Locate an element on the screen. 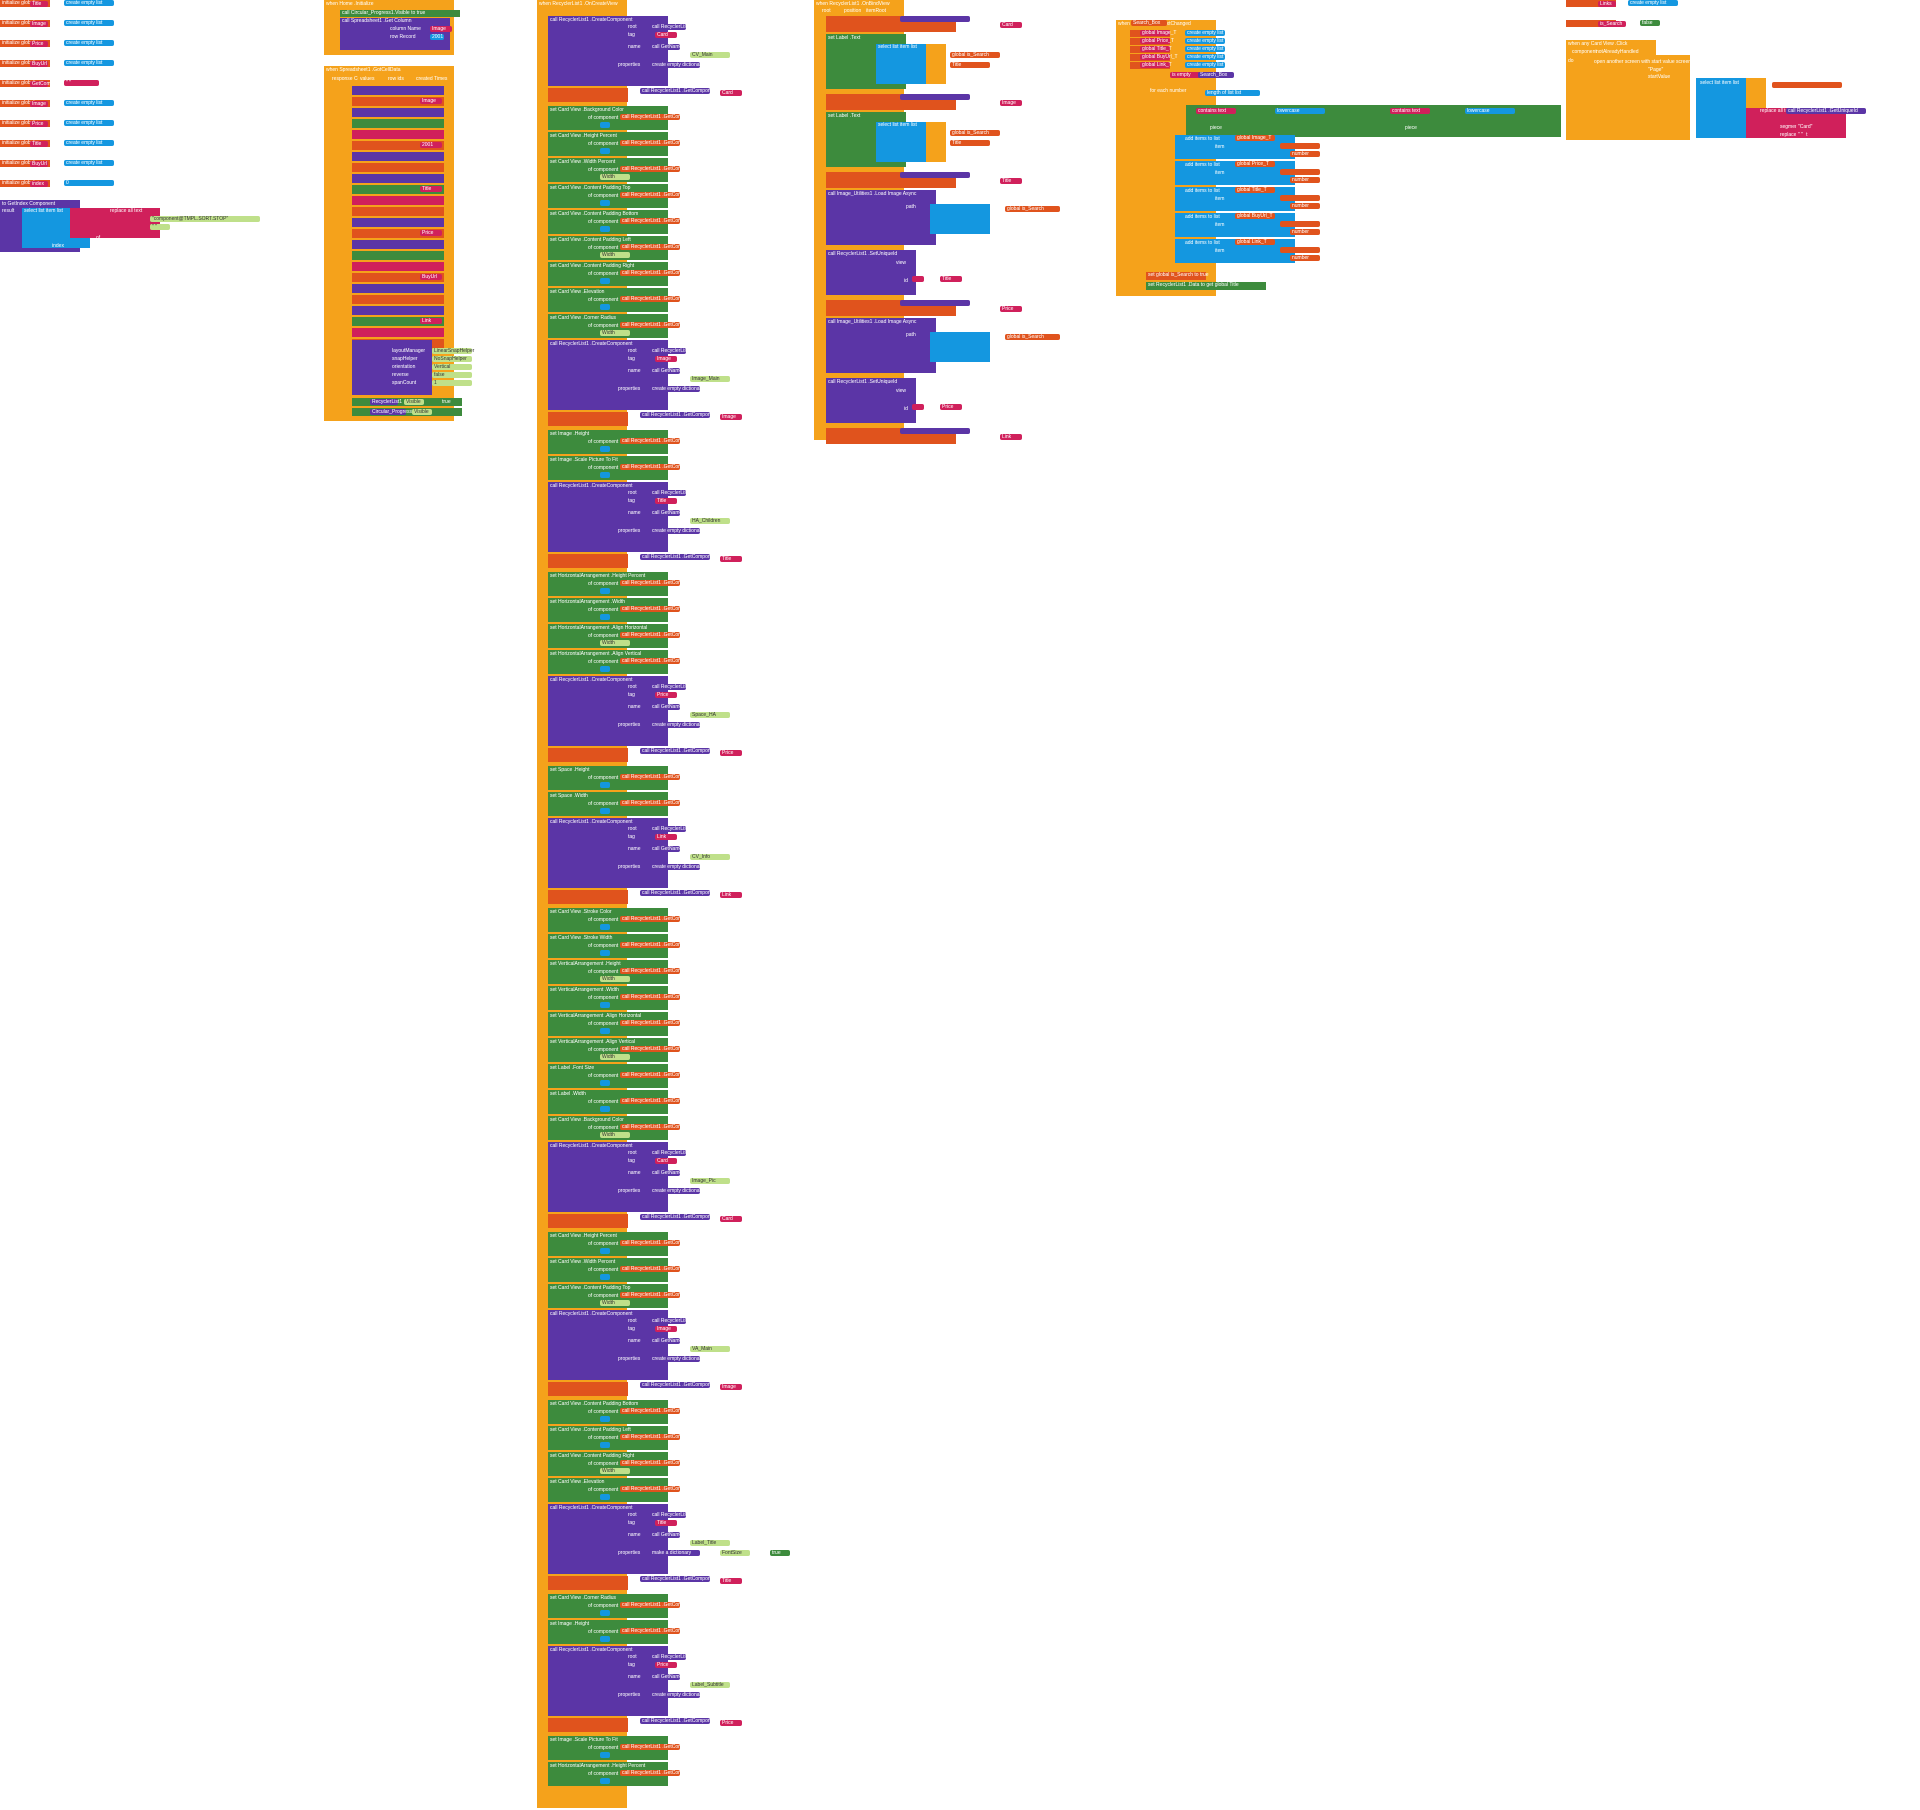  init-value-pill: create empty list is located at coordinates (89, 3).